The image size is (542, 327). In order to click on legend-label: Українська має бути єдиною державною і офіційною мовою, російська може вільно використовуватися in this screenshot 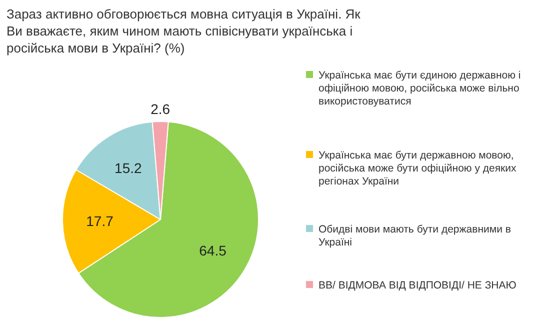, I will do `click(419, 89)`.